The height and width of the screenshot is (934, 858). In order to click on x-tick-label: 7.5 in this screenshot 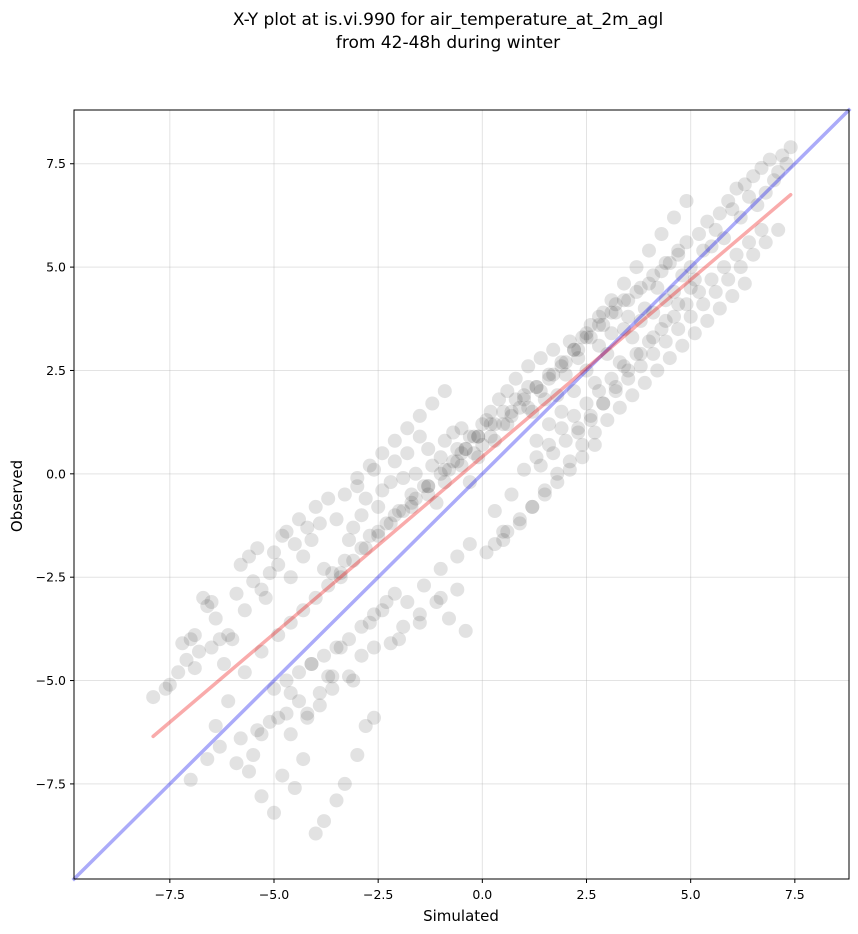, I will do `click(795, 894)`.